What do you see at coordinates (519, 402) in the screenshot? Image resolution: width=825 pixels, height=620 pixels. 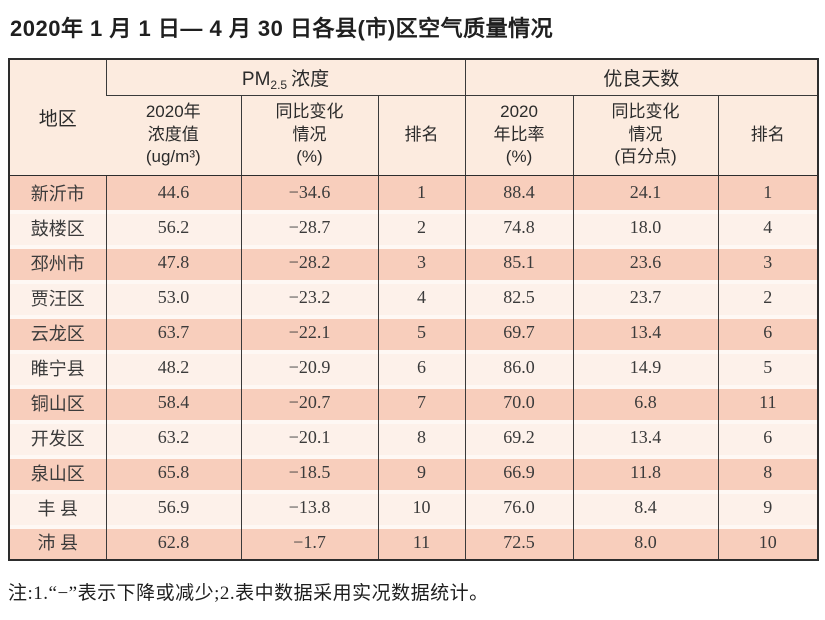 I see `ratio-cell: 70.0` at bounding box center [519, 402].